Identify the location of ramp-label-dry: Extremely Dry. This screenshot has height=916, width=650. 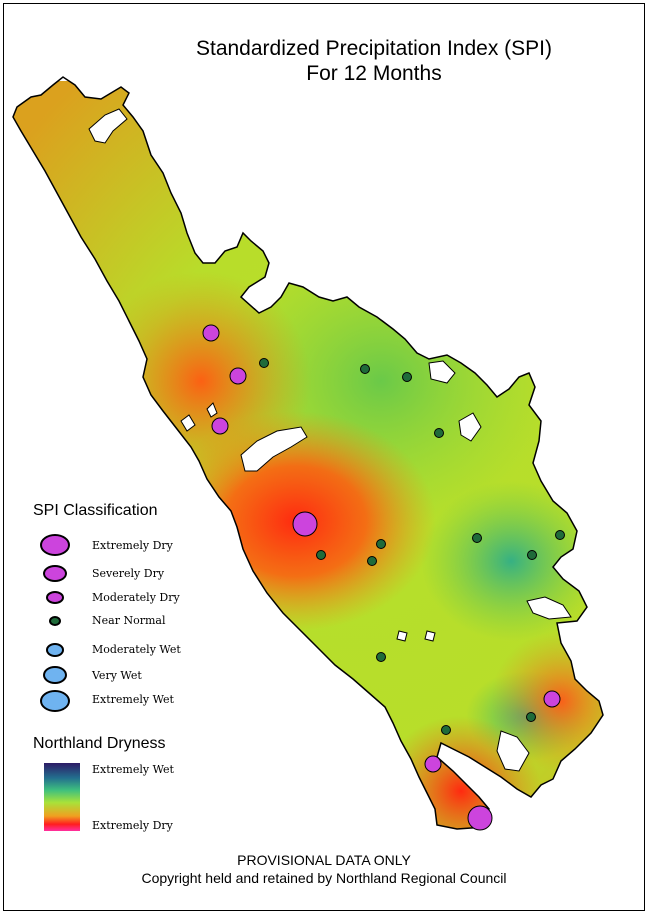
(132, 825).